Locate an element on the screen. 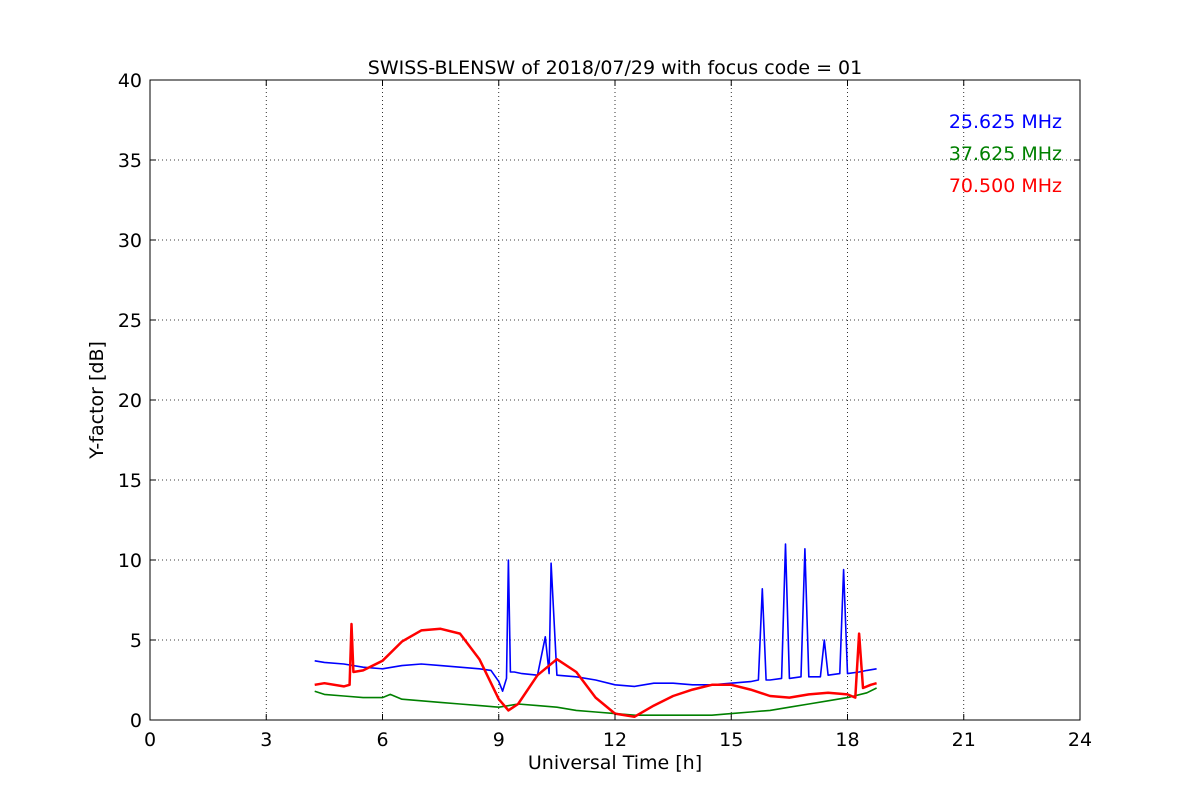 Image resolution: width=1200 pixels, height=800 pixels. y-tick-label: 0 is located at coordinates (136, 721).